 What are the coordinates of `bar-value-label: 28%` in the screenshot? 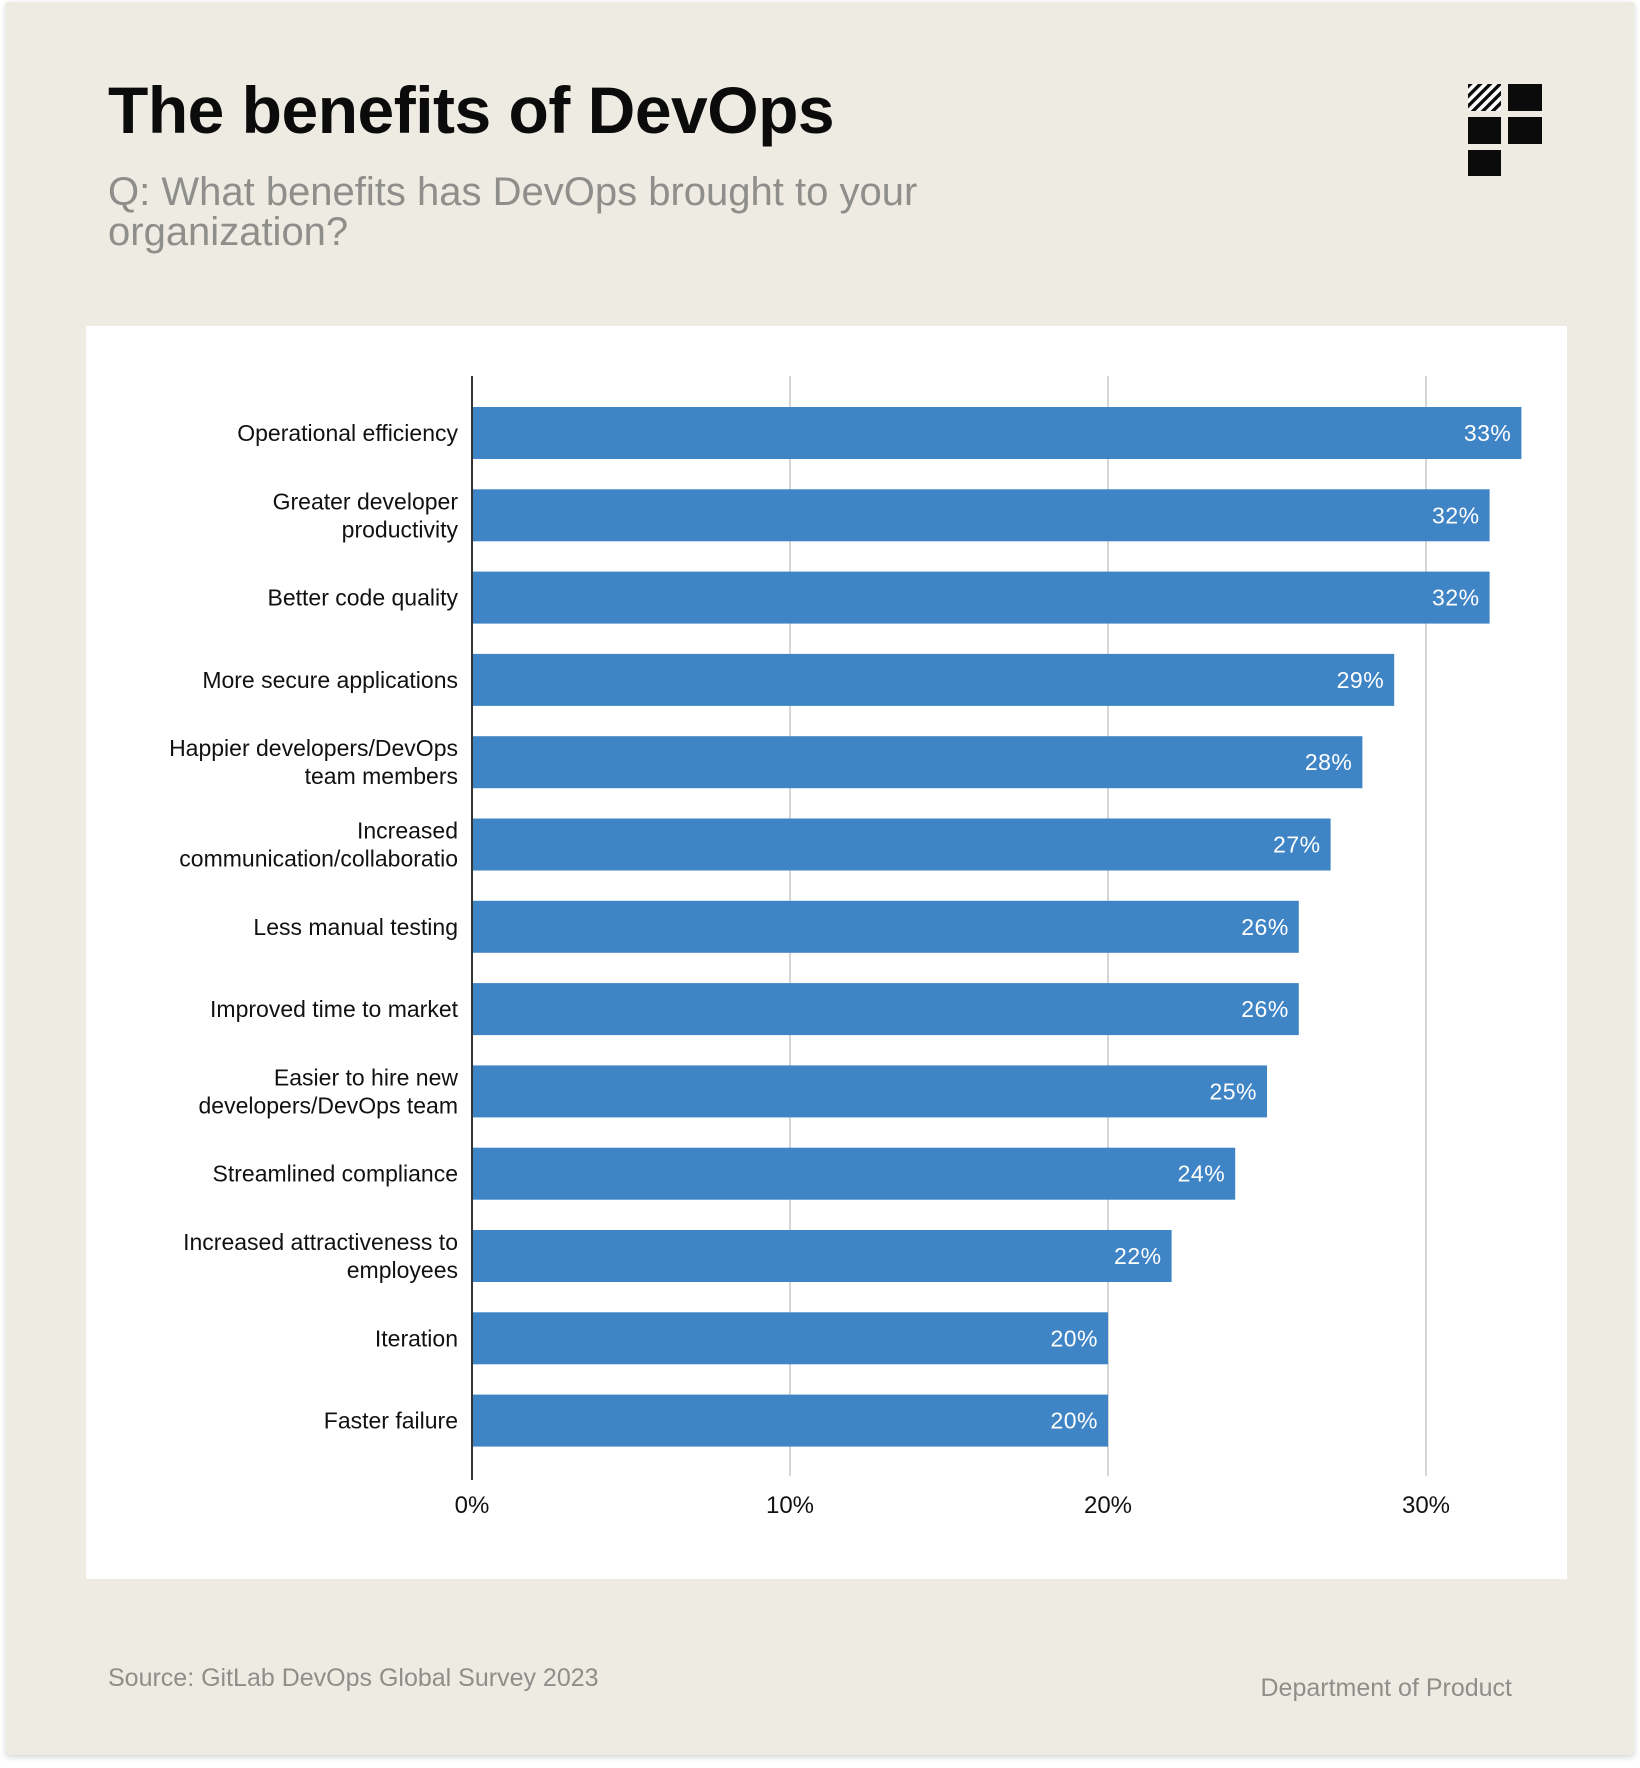 It's located at (1329, 762).